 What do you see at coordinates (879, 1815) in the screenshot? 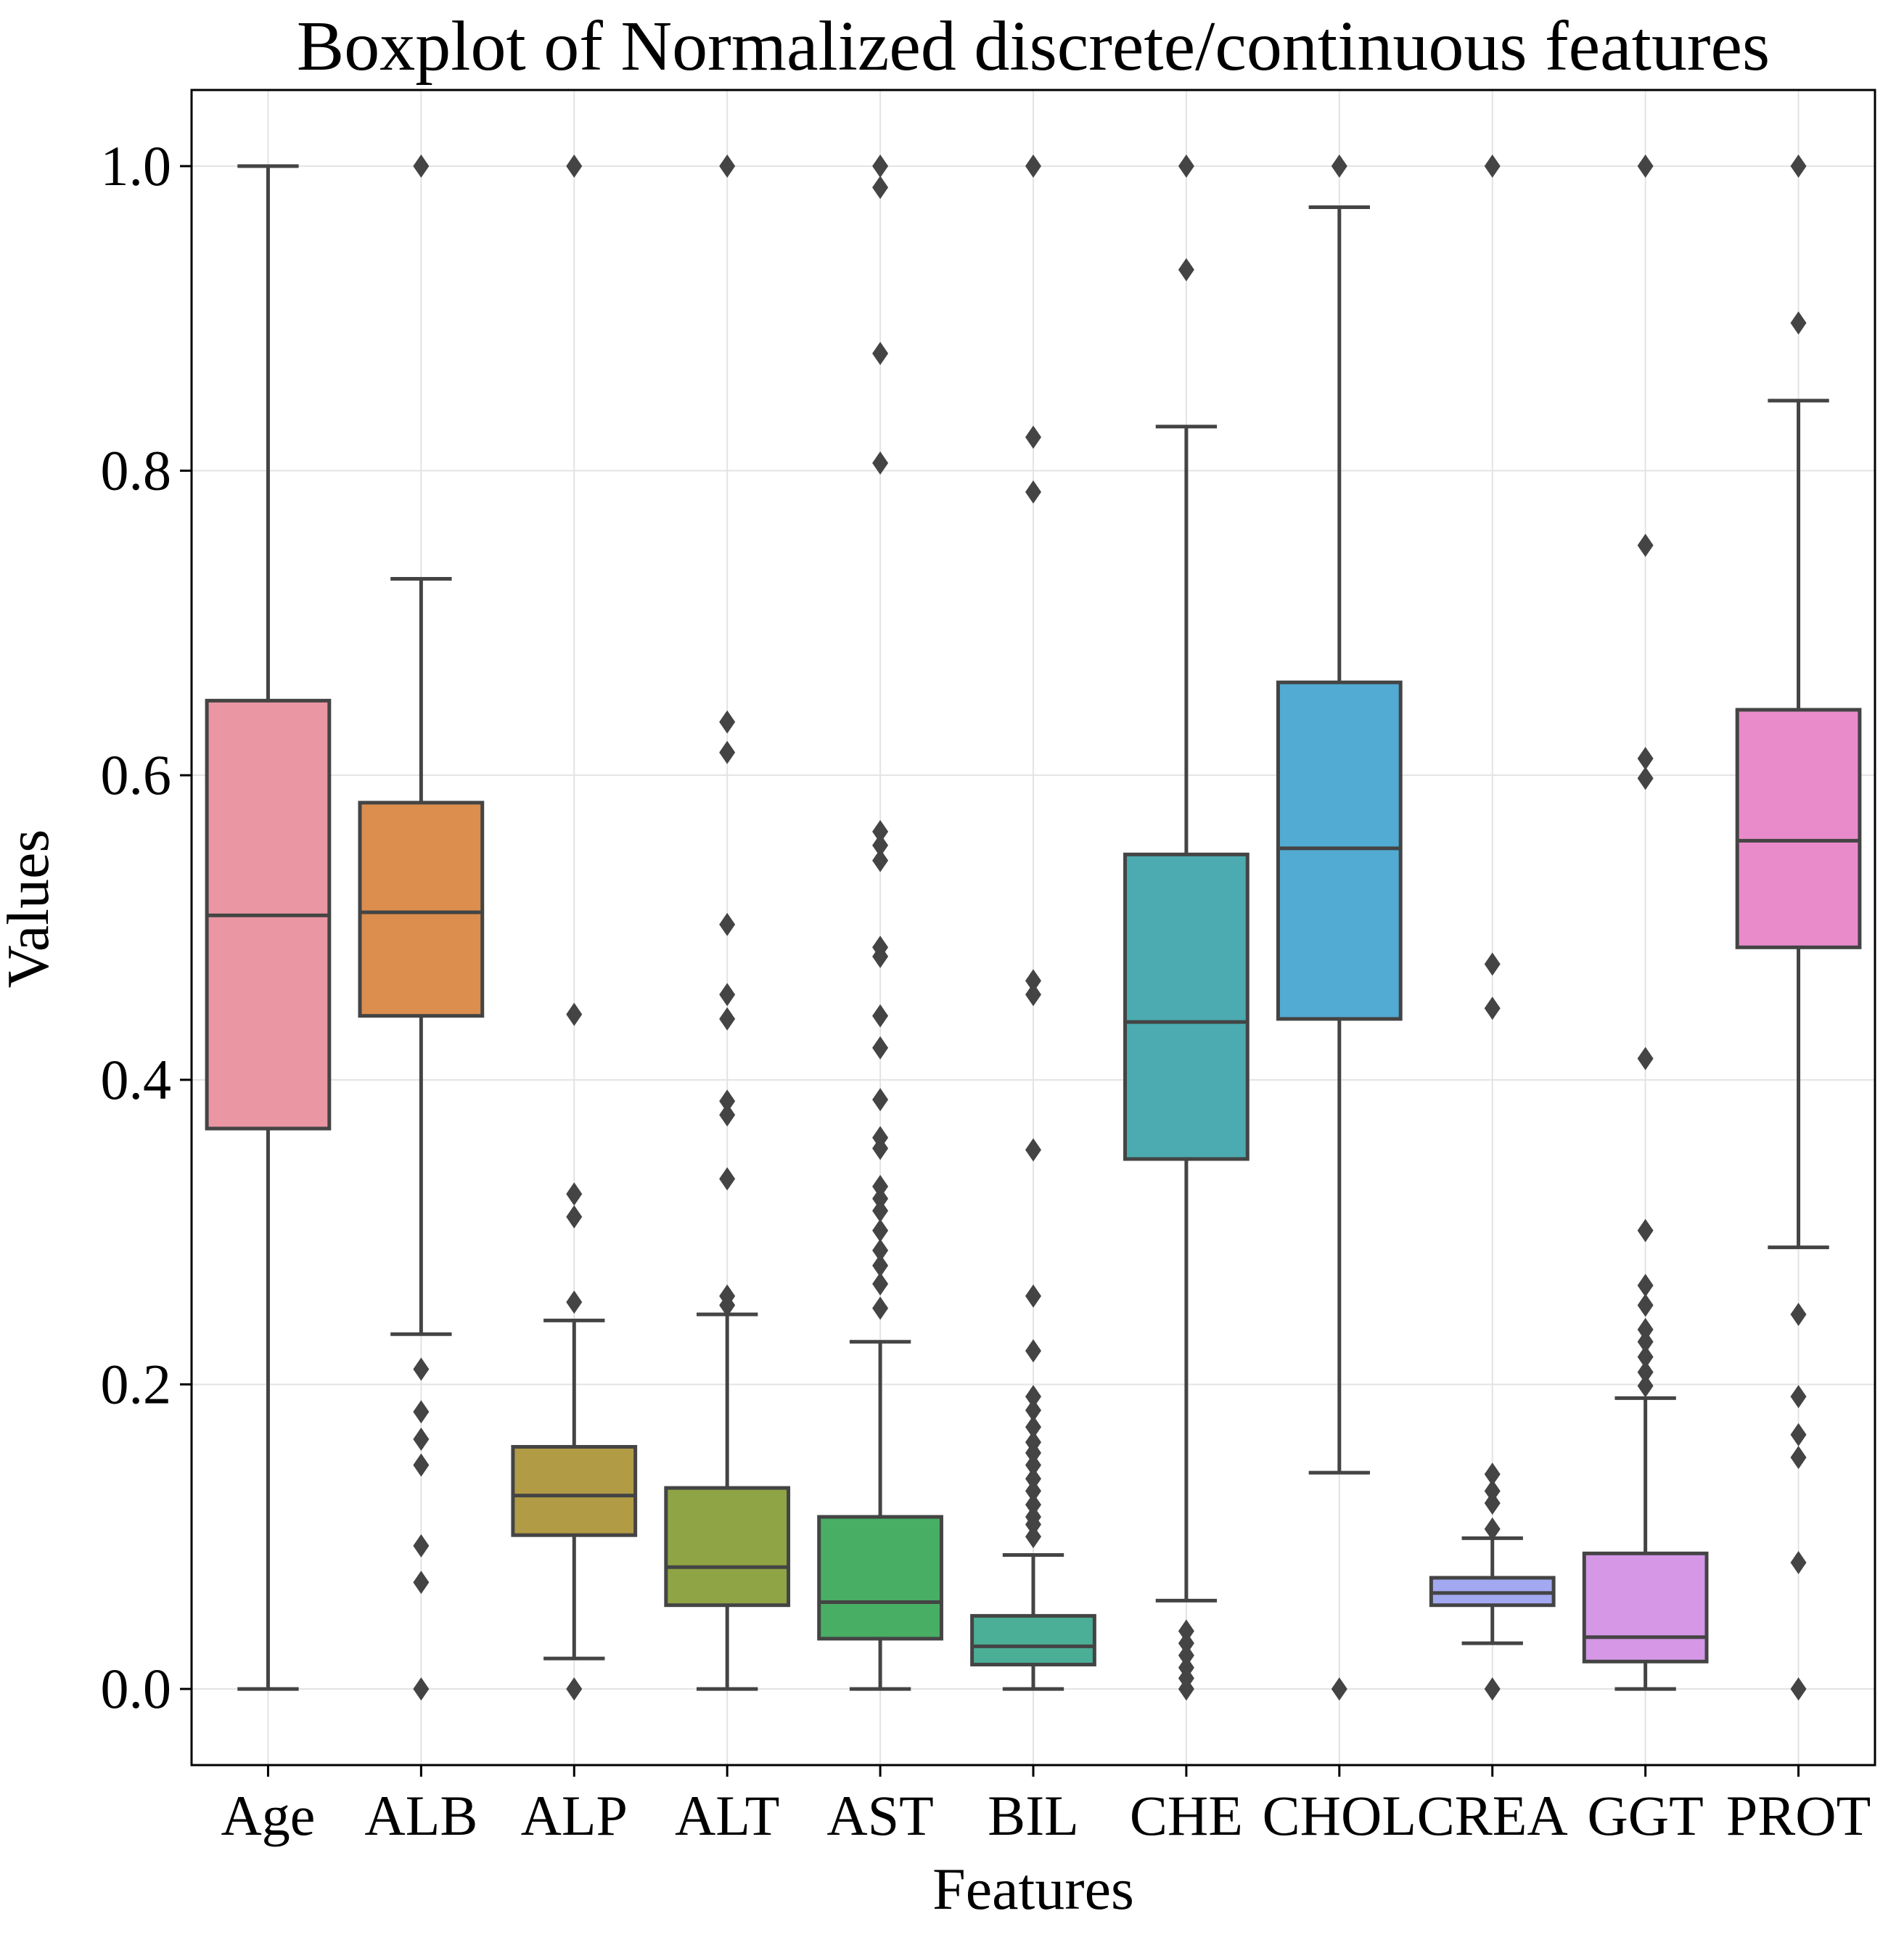
I see `x-tick-label: AST` at bounding box center [879, 1815].